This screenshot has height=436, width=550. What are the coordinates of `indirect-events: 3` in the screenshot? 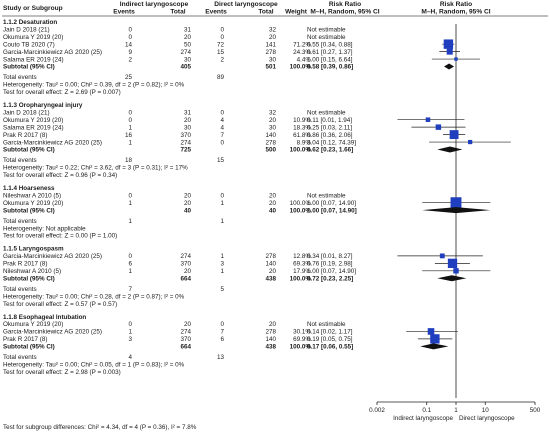 It's located at (130, 339).